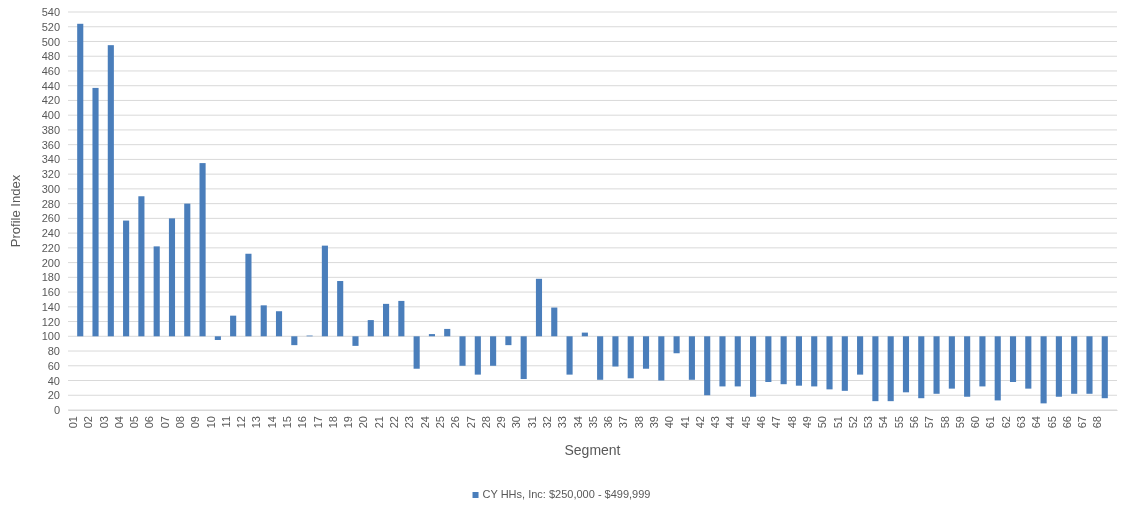 The image size is (1123, 506). Describe the element at coordinates (88, 422) in the screenshot. I see `x-tick-label: 02` at that location.